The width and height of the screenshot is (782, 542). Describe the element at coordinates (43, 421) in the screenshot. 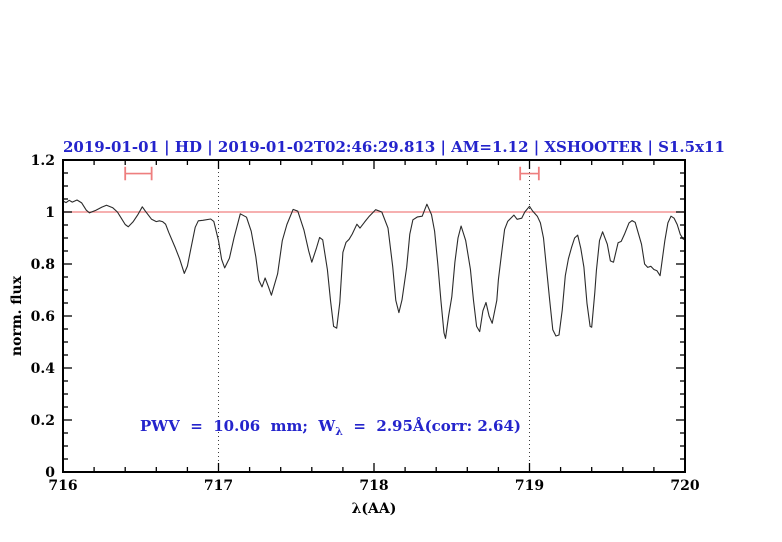

I see `y-tick-label: 0.2` at that location.